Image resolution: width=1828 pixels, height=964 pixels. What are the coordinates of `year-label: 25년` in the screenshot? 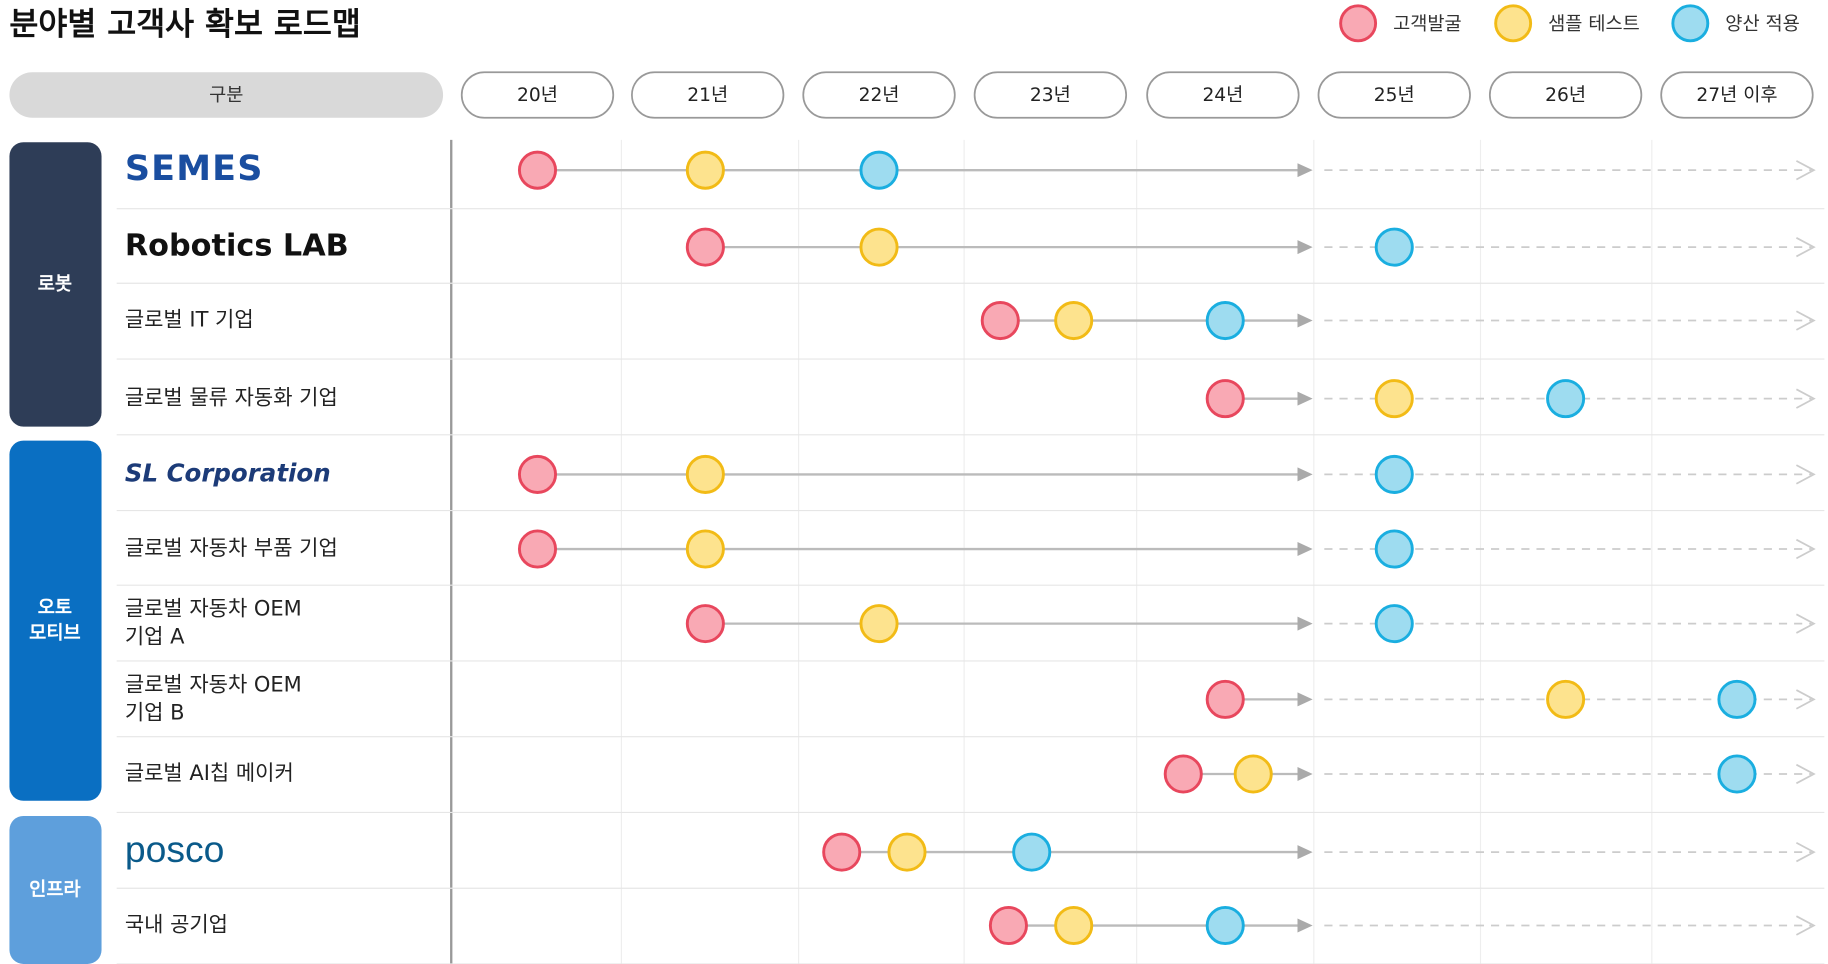 It's located at (1394, 95).